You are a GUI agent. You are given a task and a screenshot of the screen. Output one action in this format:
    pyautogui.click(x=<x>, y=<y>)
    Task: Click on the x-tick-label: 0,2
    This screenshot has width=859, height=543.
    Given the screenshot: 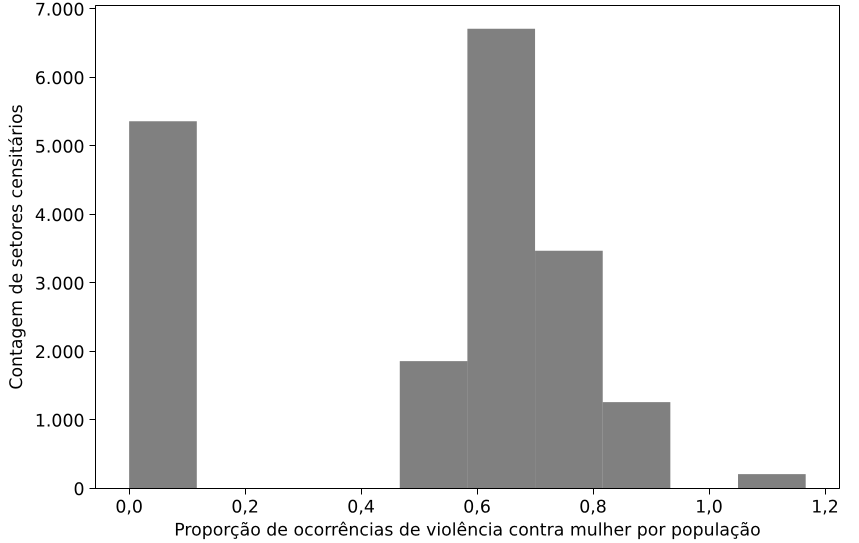 What is the action you would take?
    pyautogui.click(x=245, y=508)
    